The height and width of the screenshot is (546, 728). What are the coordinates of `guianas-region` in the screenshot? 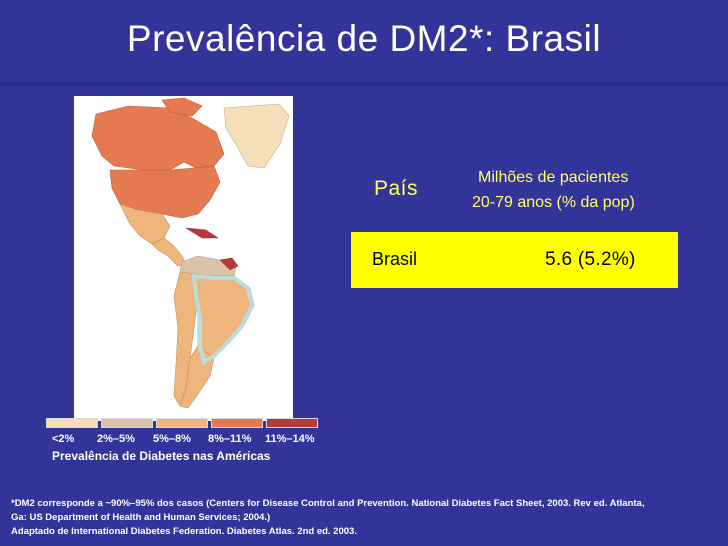 It's located at (229, 264).